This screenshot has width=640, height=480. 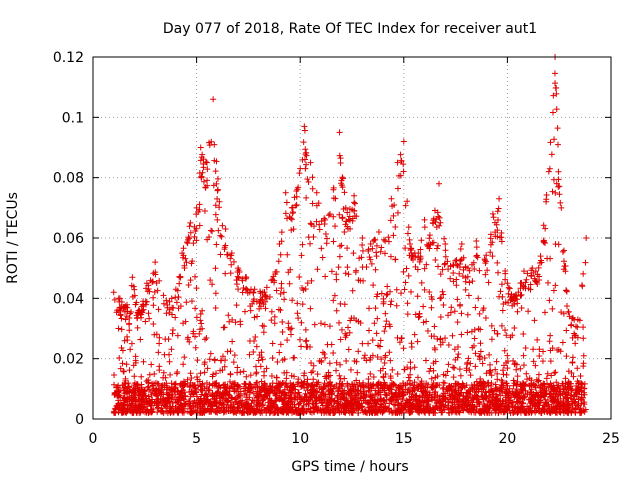 I want to click on x-tick-label: 25, so click(x=611, y=439).